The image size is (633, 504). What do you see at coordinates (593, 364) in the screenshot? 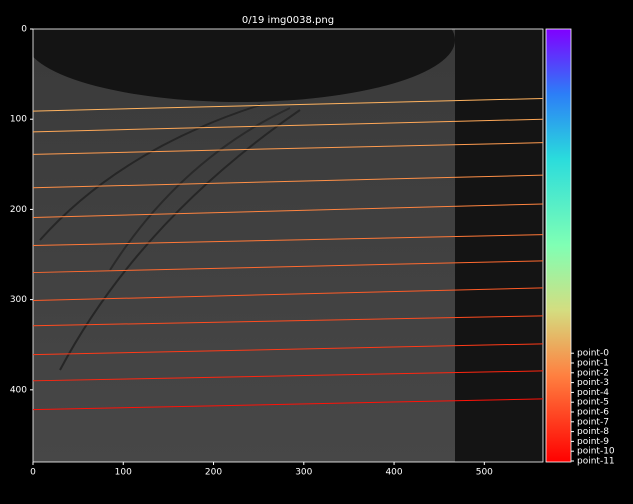
I see `legend-label: point-1` at bounding box center [593, 364].